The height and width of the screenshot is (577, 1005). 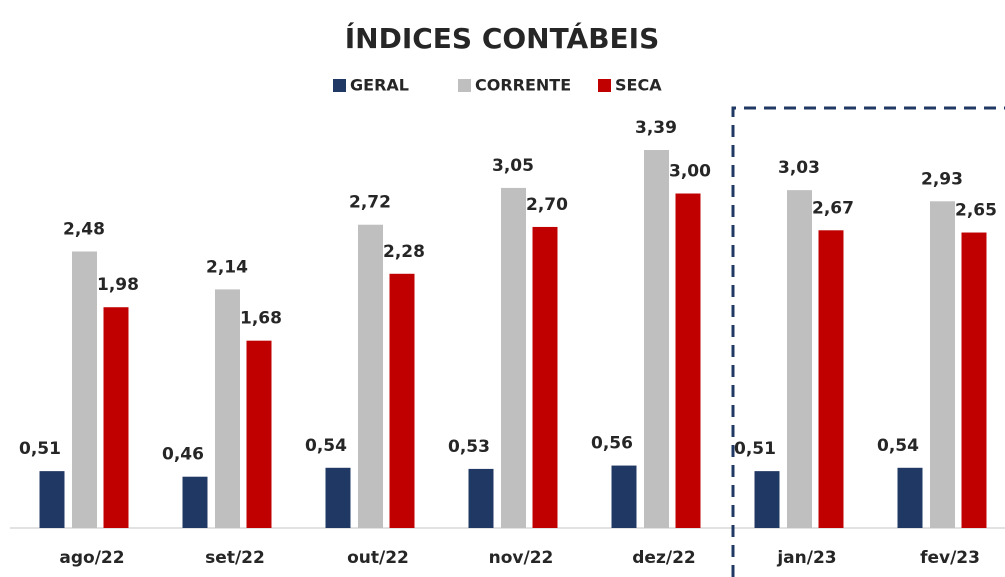 I want to click on value-label: 3,03, so click(x=799, y=168).